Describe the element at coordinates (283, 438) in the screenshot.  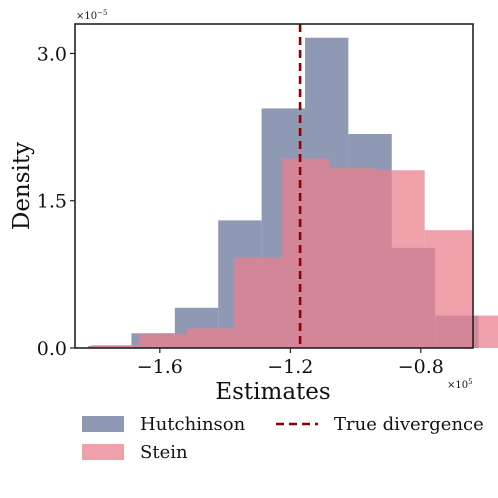
I see `legend: Hutchinson Stein True divergence` at that location.